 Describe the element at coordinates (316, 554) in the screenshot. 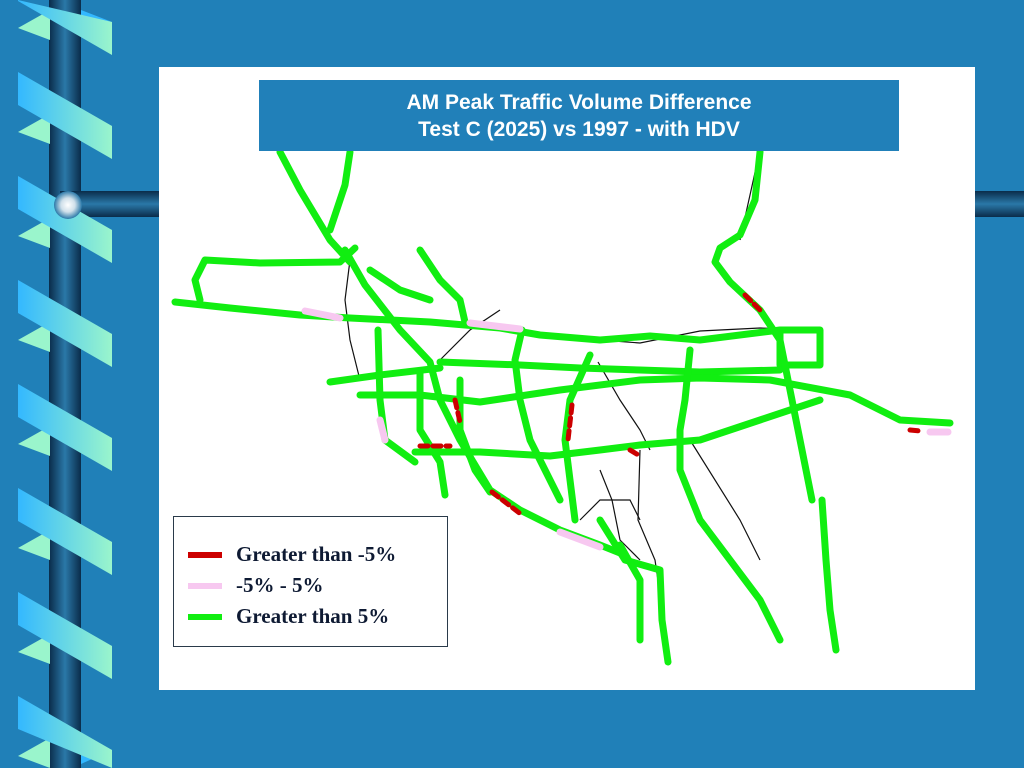

I see `legend-label: Greater than -5%` at that location.